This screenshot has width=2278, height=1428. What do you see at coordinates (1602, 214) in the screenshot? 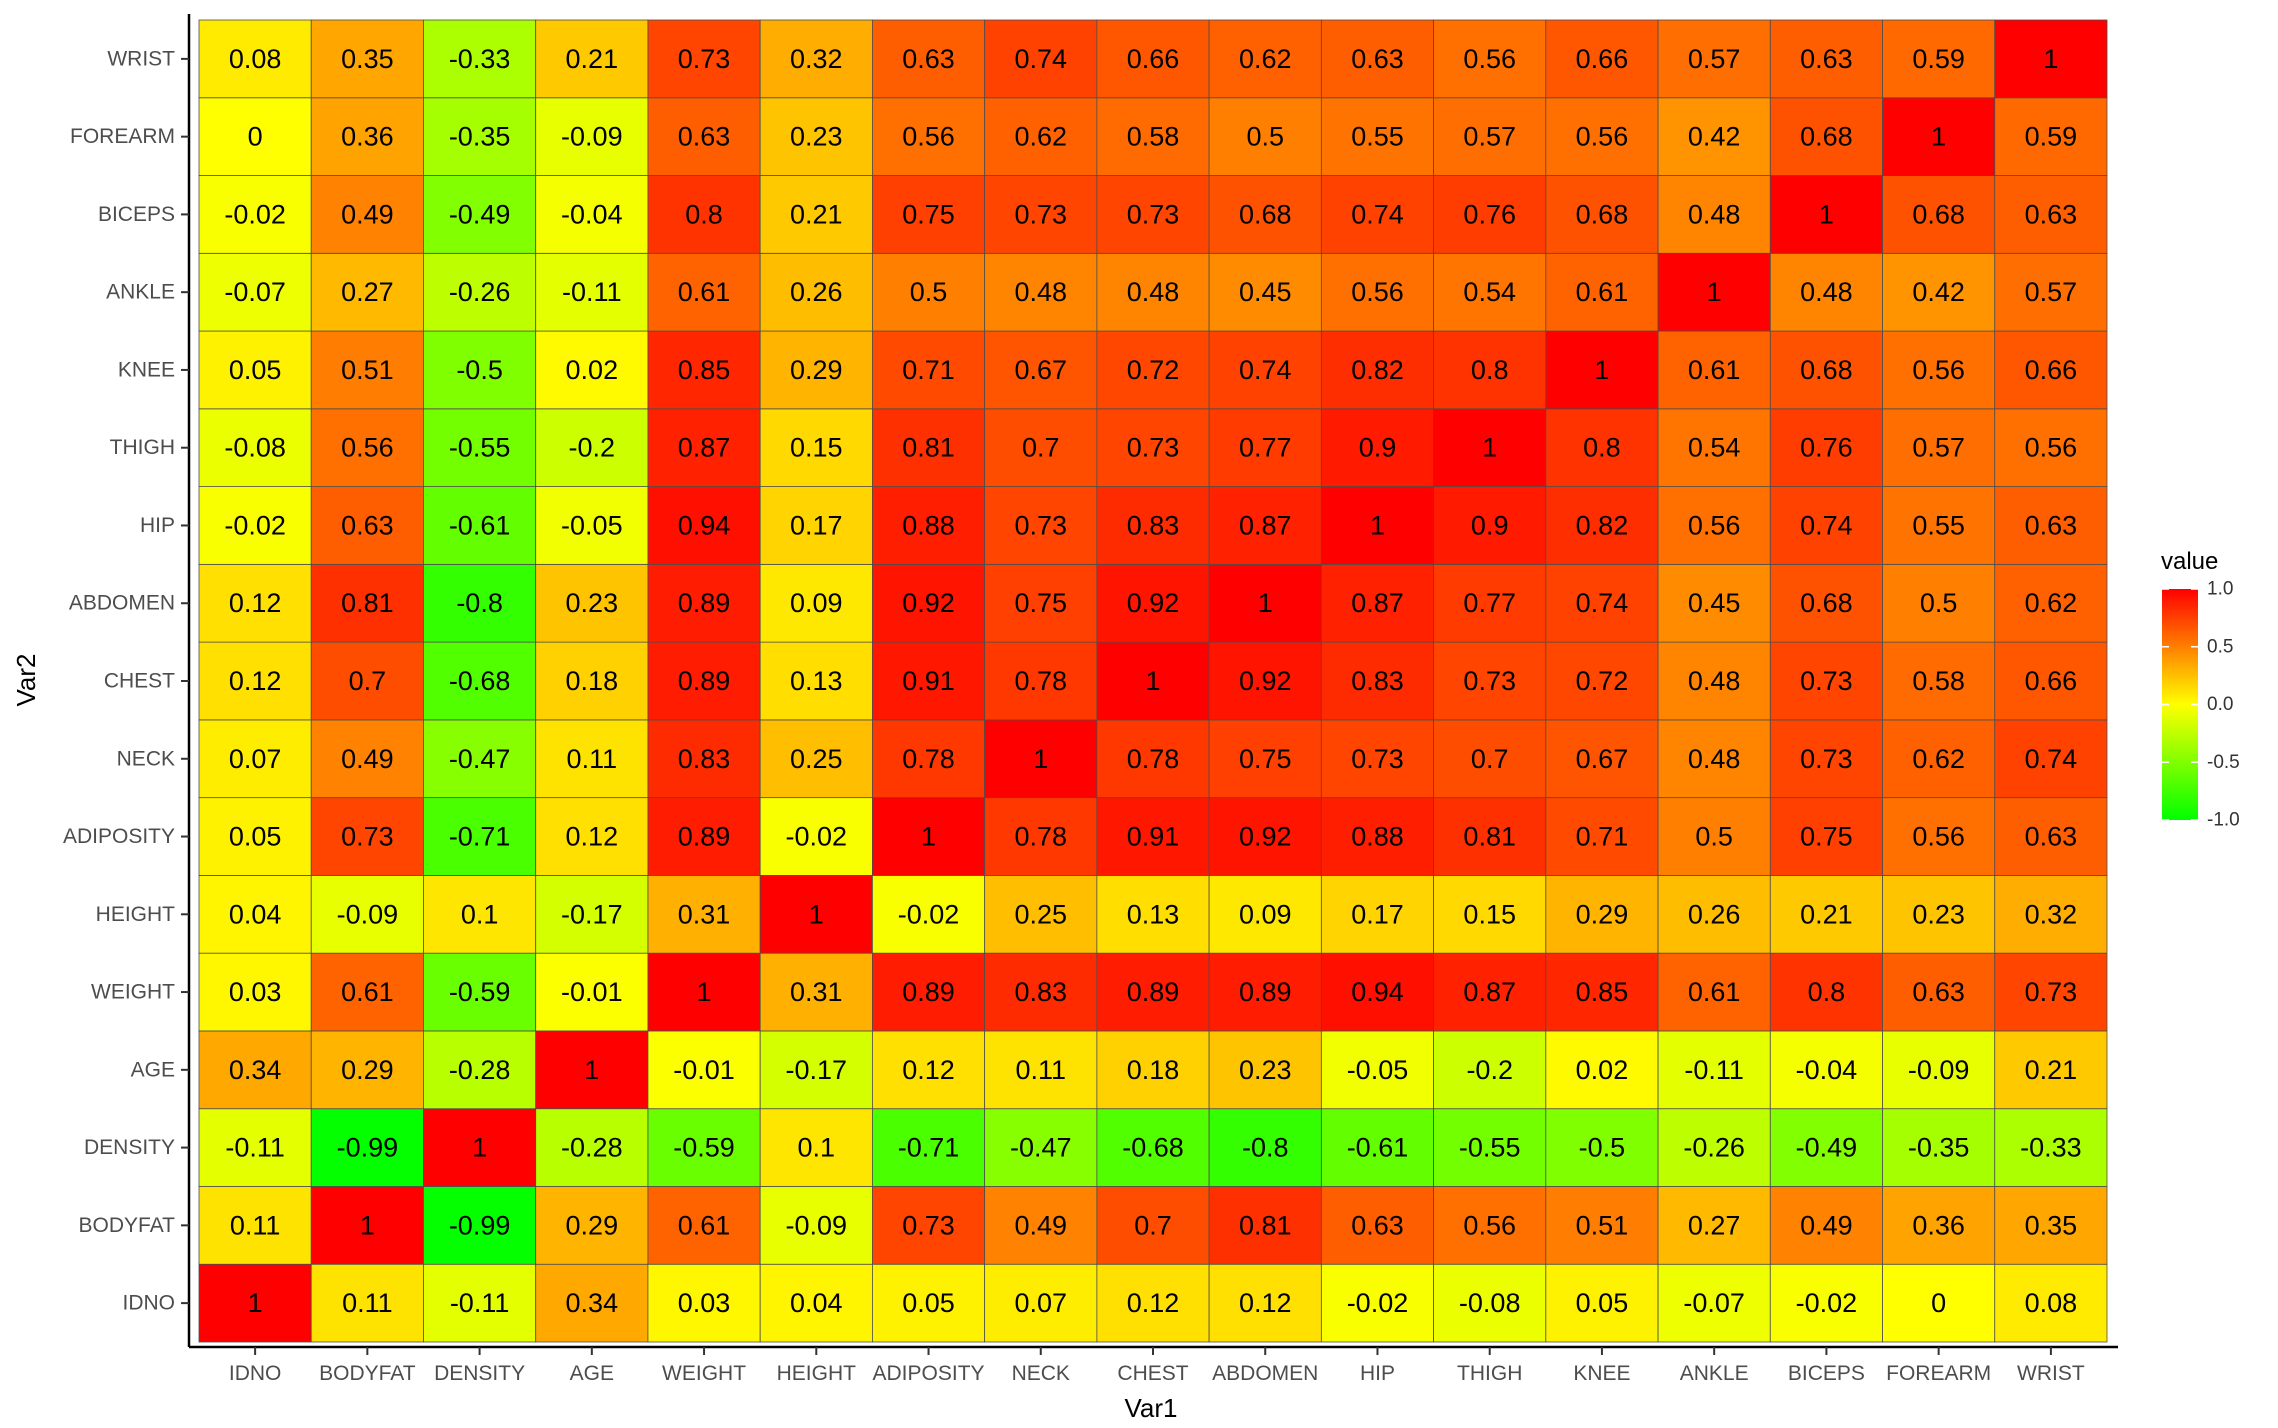
I see `cell-value-label: 0.68` at bounding box center [1602, 214].